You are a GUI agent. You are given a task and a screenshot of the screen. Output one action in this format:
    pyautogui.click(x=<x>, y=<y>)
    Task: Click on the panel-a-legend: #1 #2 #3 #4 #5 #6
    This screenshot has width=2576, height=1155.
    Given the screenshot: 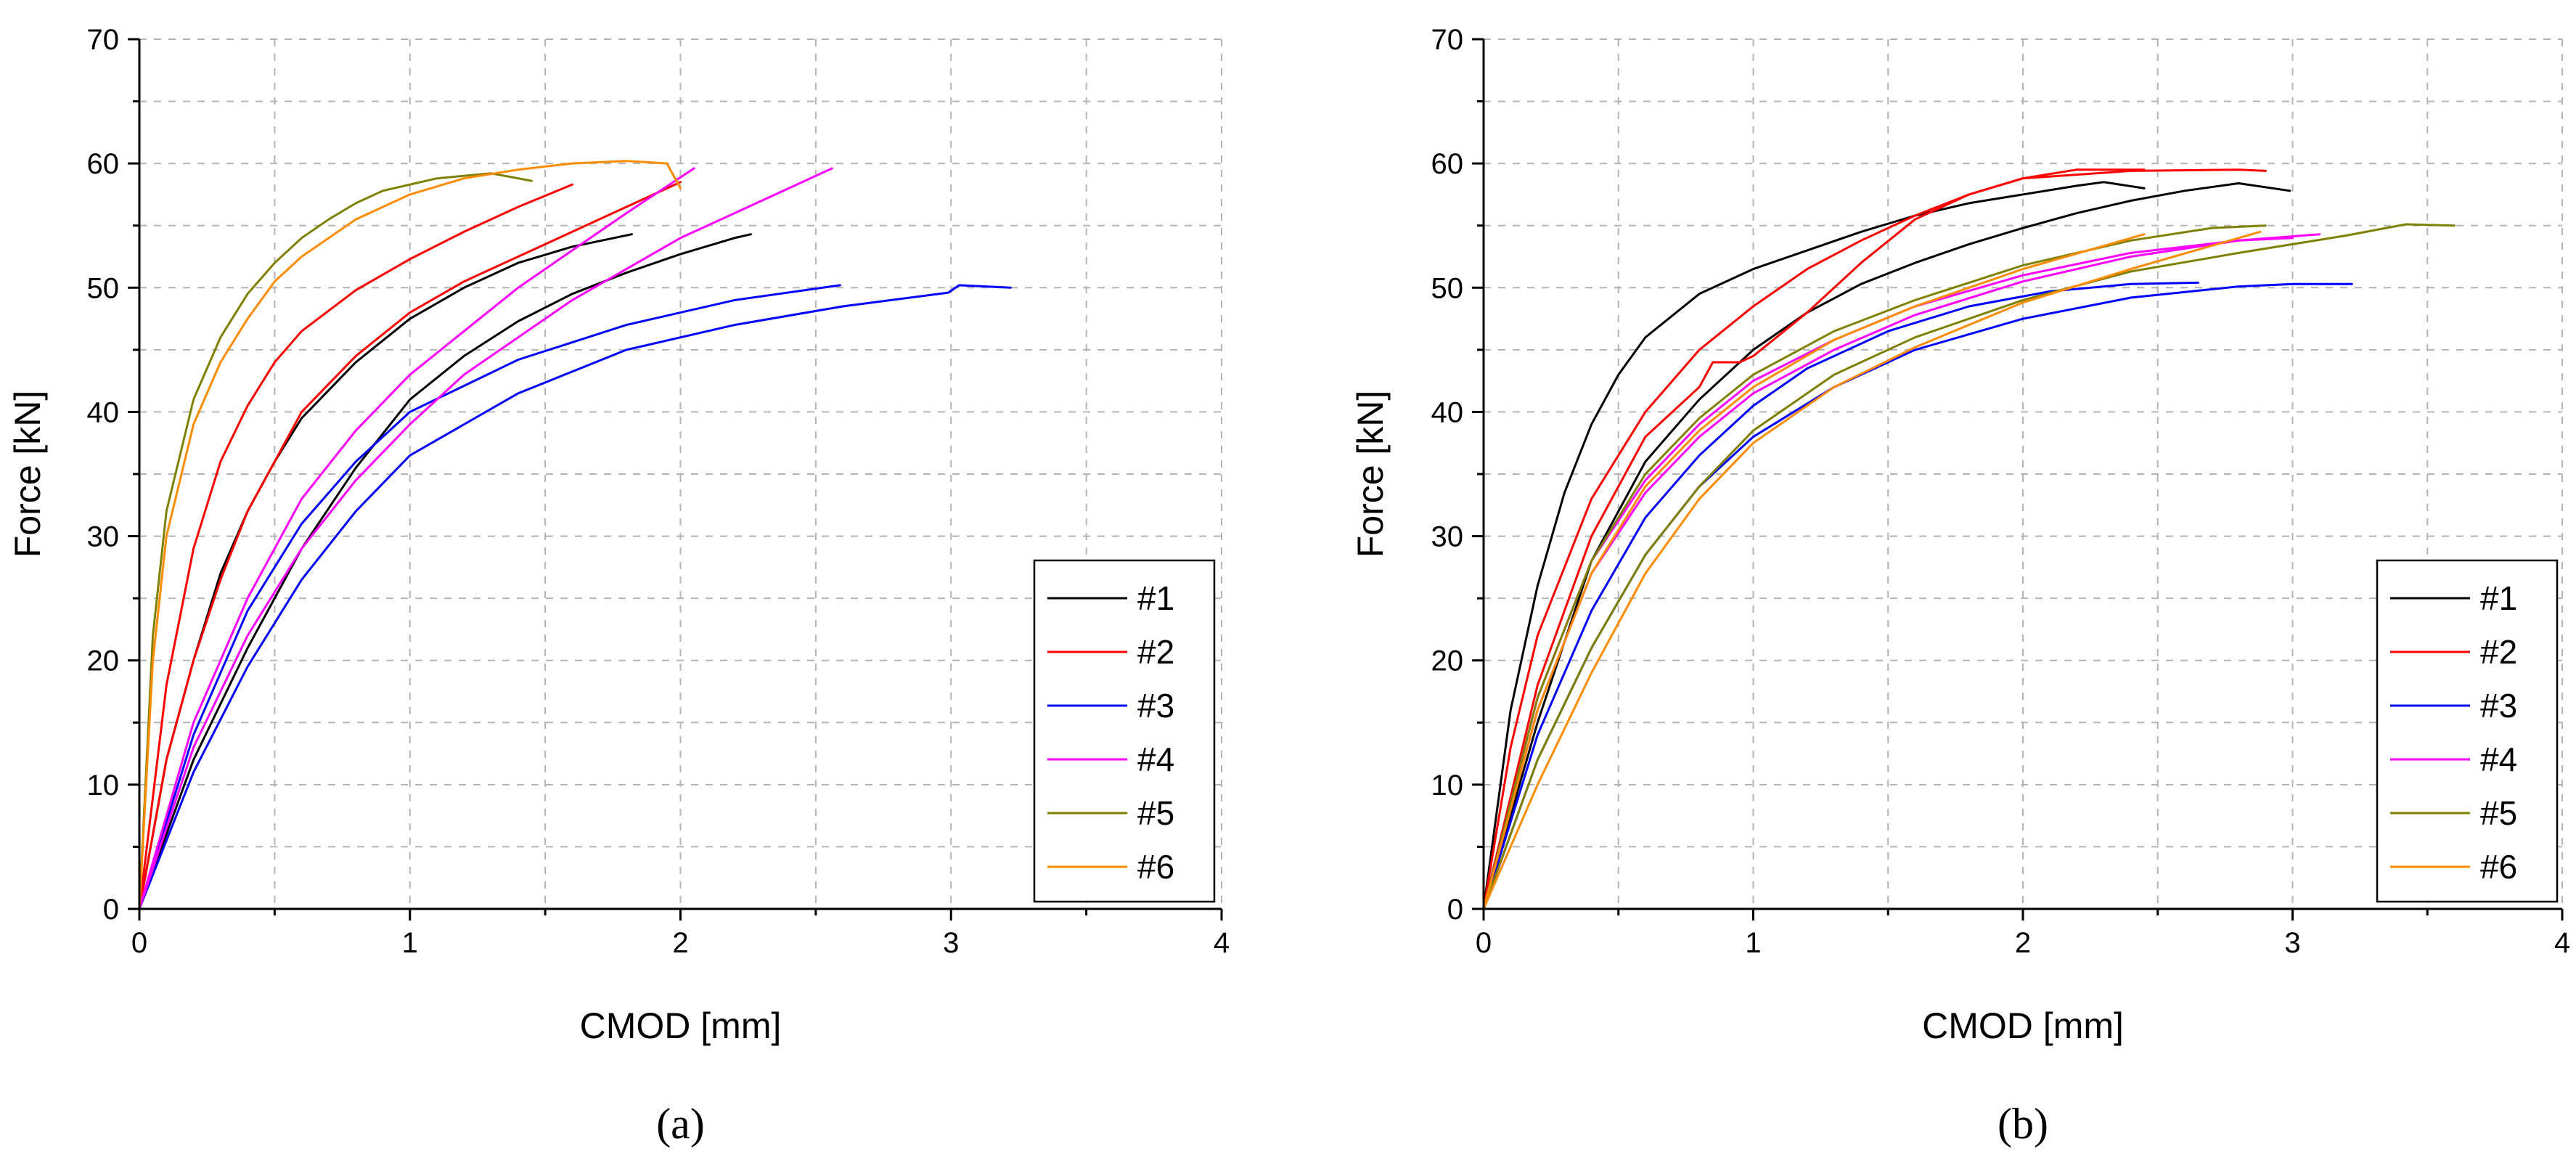 What is the action you would take?
    pyautogui.click(x=1125, y=731)
    